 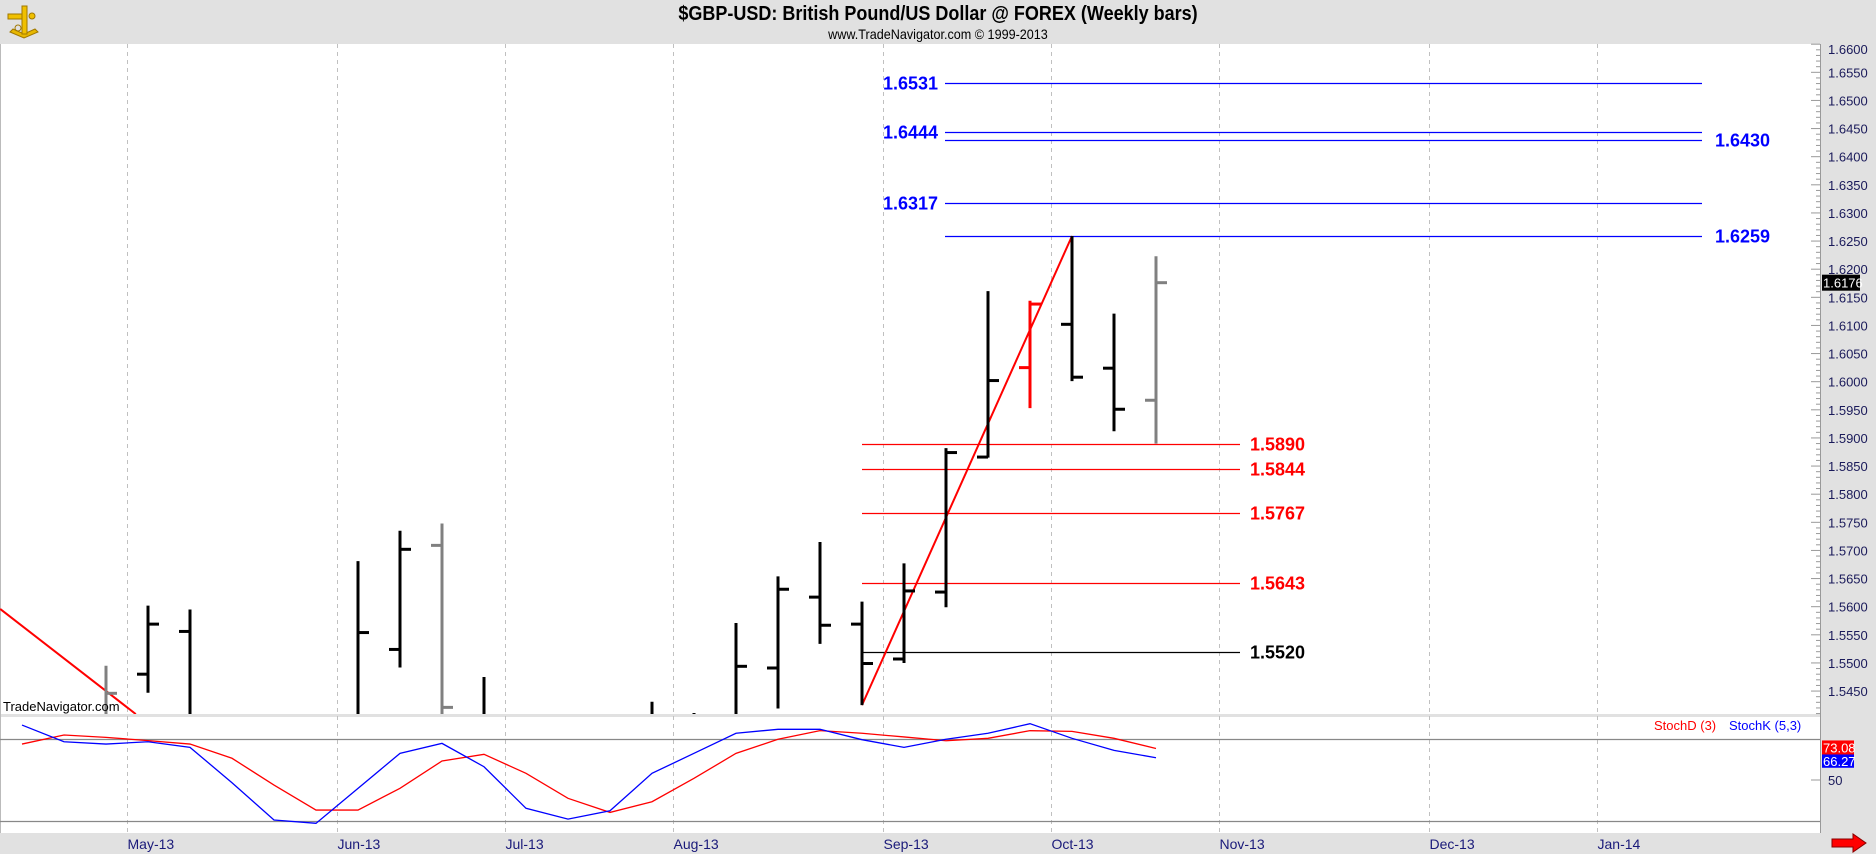 I want to click on price-axis-label: 1.6200, so click(x=1848, y=269).